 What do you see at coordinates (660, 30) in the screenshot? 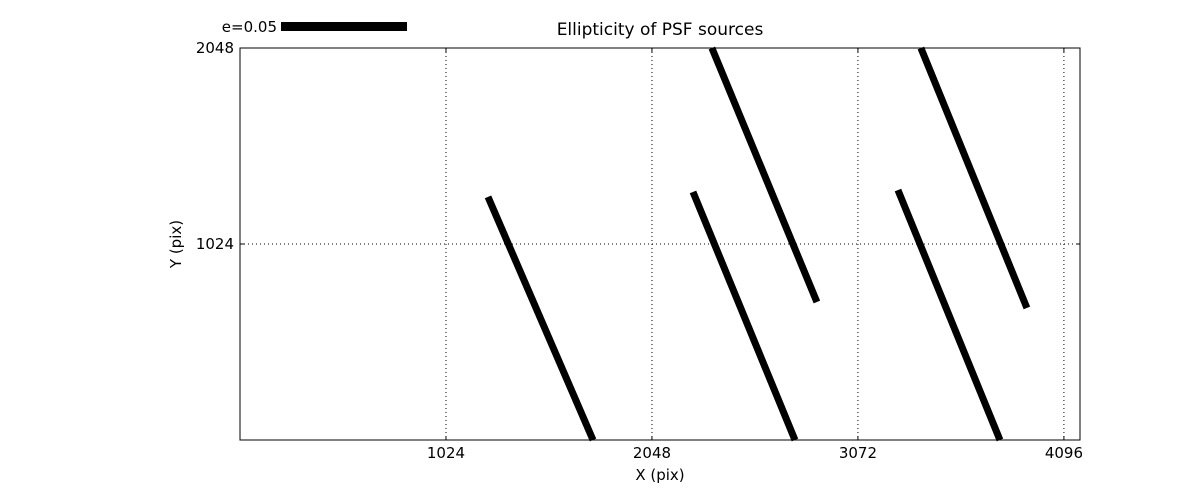
I see `chart-title: Ellipticity of PSF sources` at bounding box center [660, 30].